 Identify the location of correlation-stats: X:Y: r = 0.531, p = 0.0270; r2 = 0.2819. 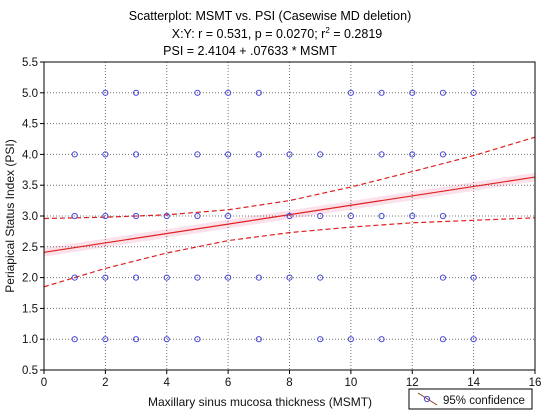
(277, 33).